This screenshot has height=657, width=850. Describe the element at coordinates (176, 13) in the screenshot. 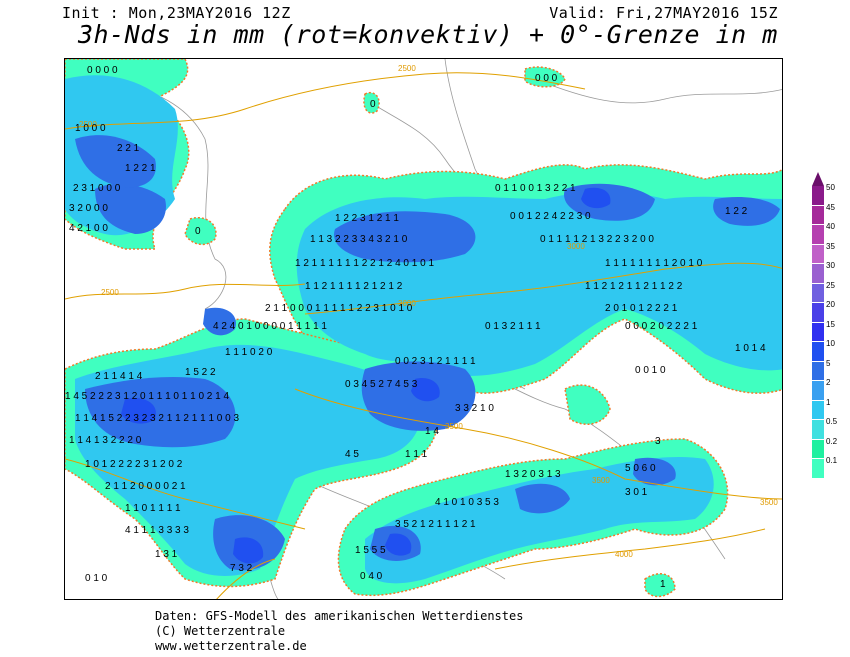

I see `init-time: Init : Mon,23MAY2016 12Z` at that location.